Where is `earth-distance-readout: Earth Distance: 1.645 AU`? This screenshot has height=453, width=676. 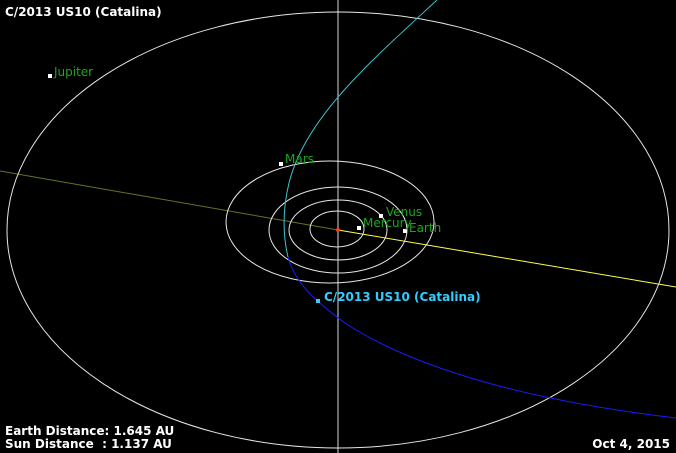
earth-distance-readout: Earth Distance: 1.645 AU is located at coordinates (90, 431).